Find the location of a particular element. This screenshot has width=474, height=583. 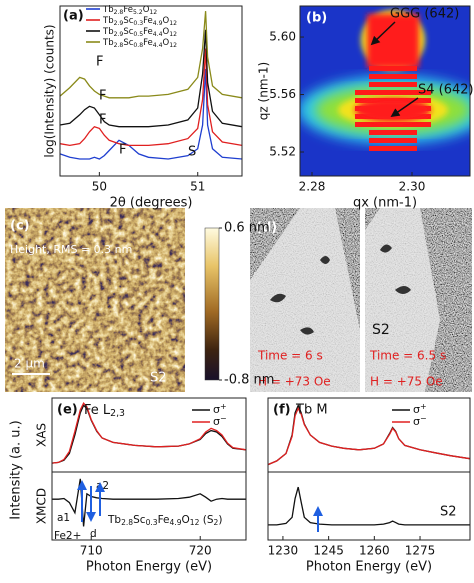

y-axis-label: Intensity (a. u.) is located at coordinates (16, 469).